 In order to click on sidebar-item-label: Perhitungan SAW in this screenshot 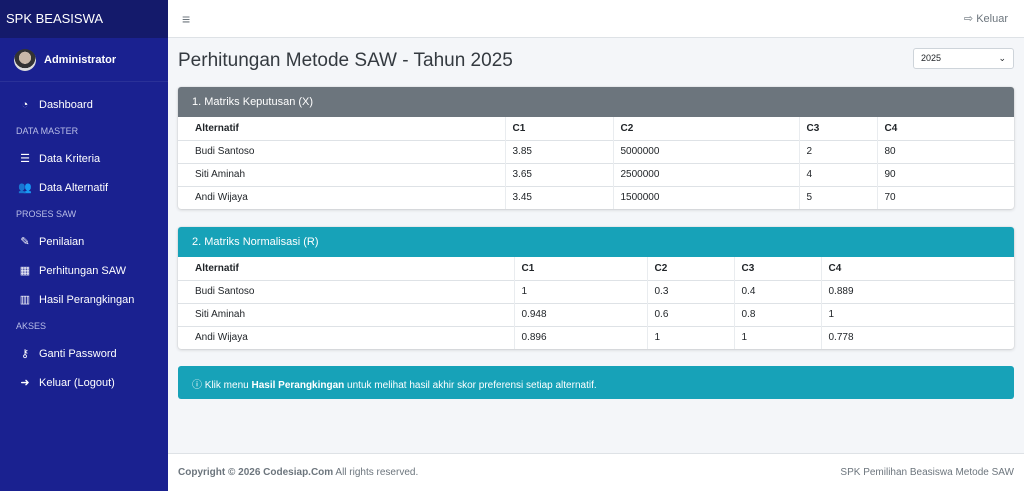, I will do `click(83, 270)`.